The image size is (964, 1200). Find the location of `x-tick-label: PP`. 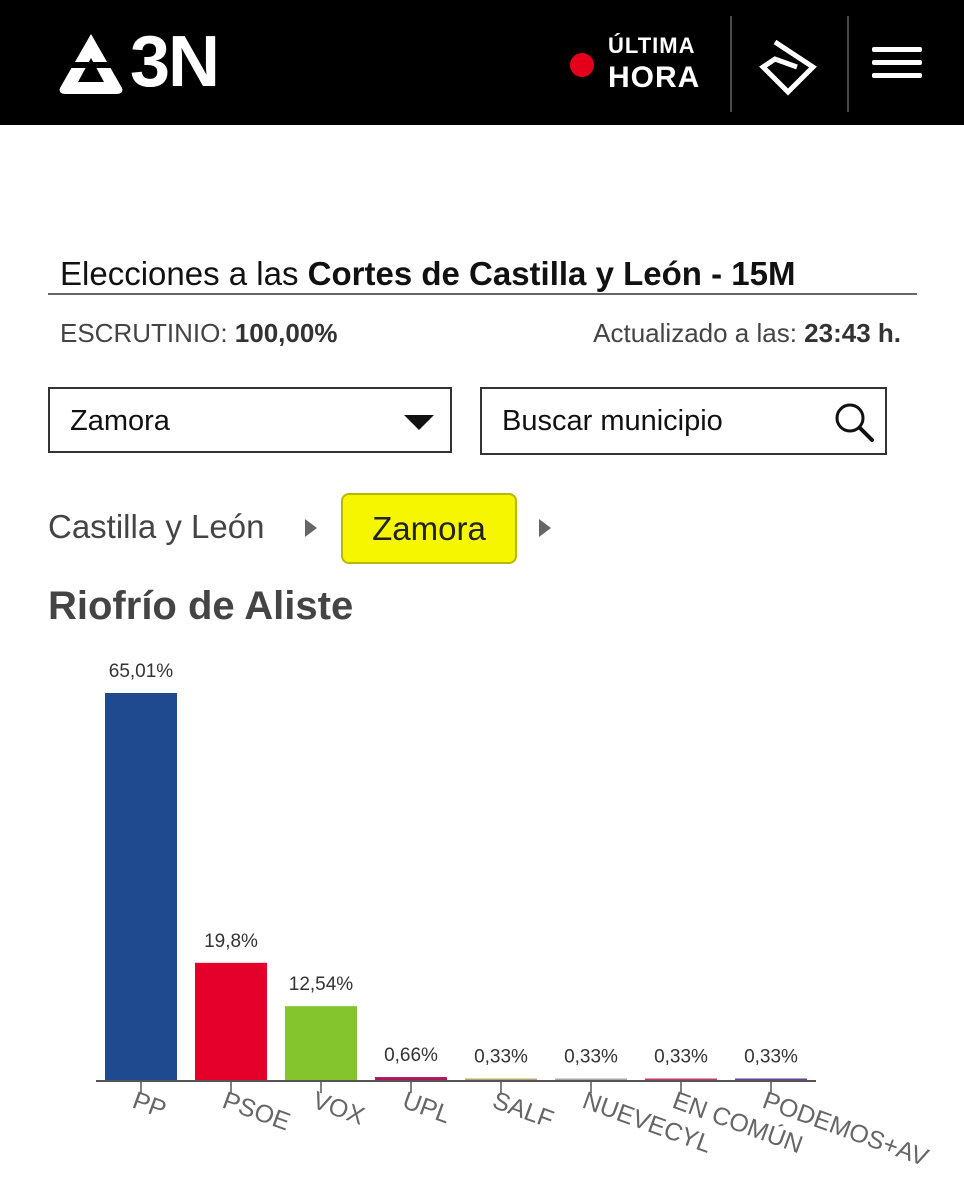

x-tick-label: PP is located at coordinates (149, 1105).